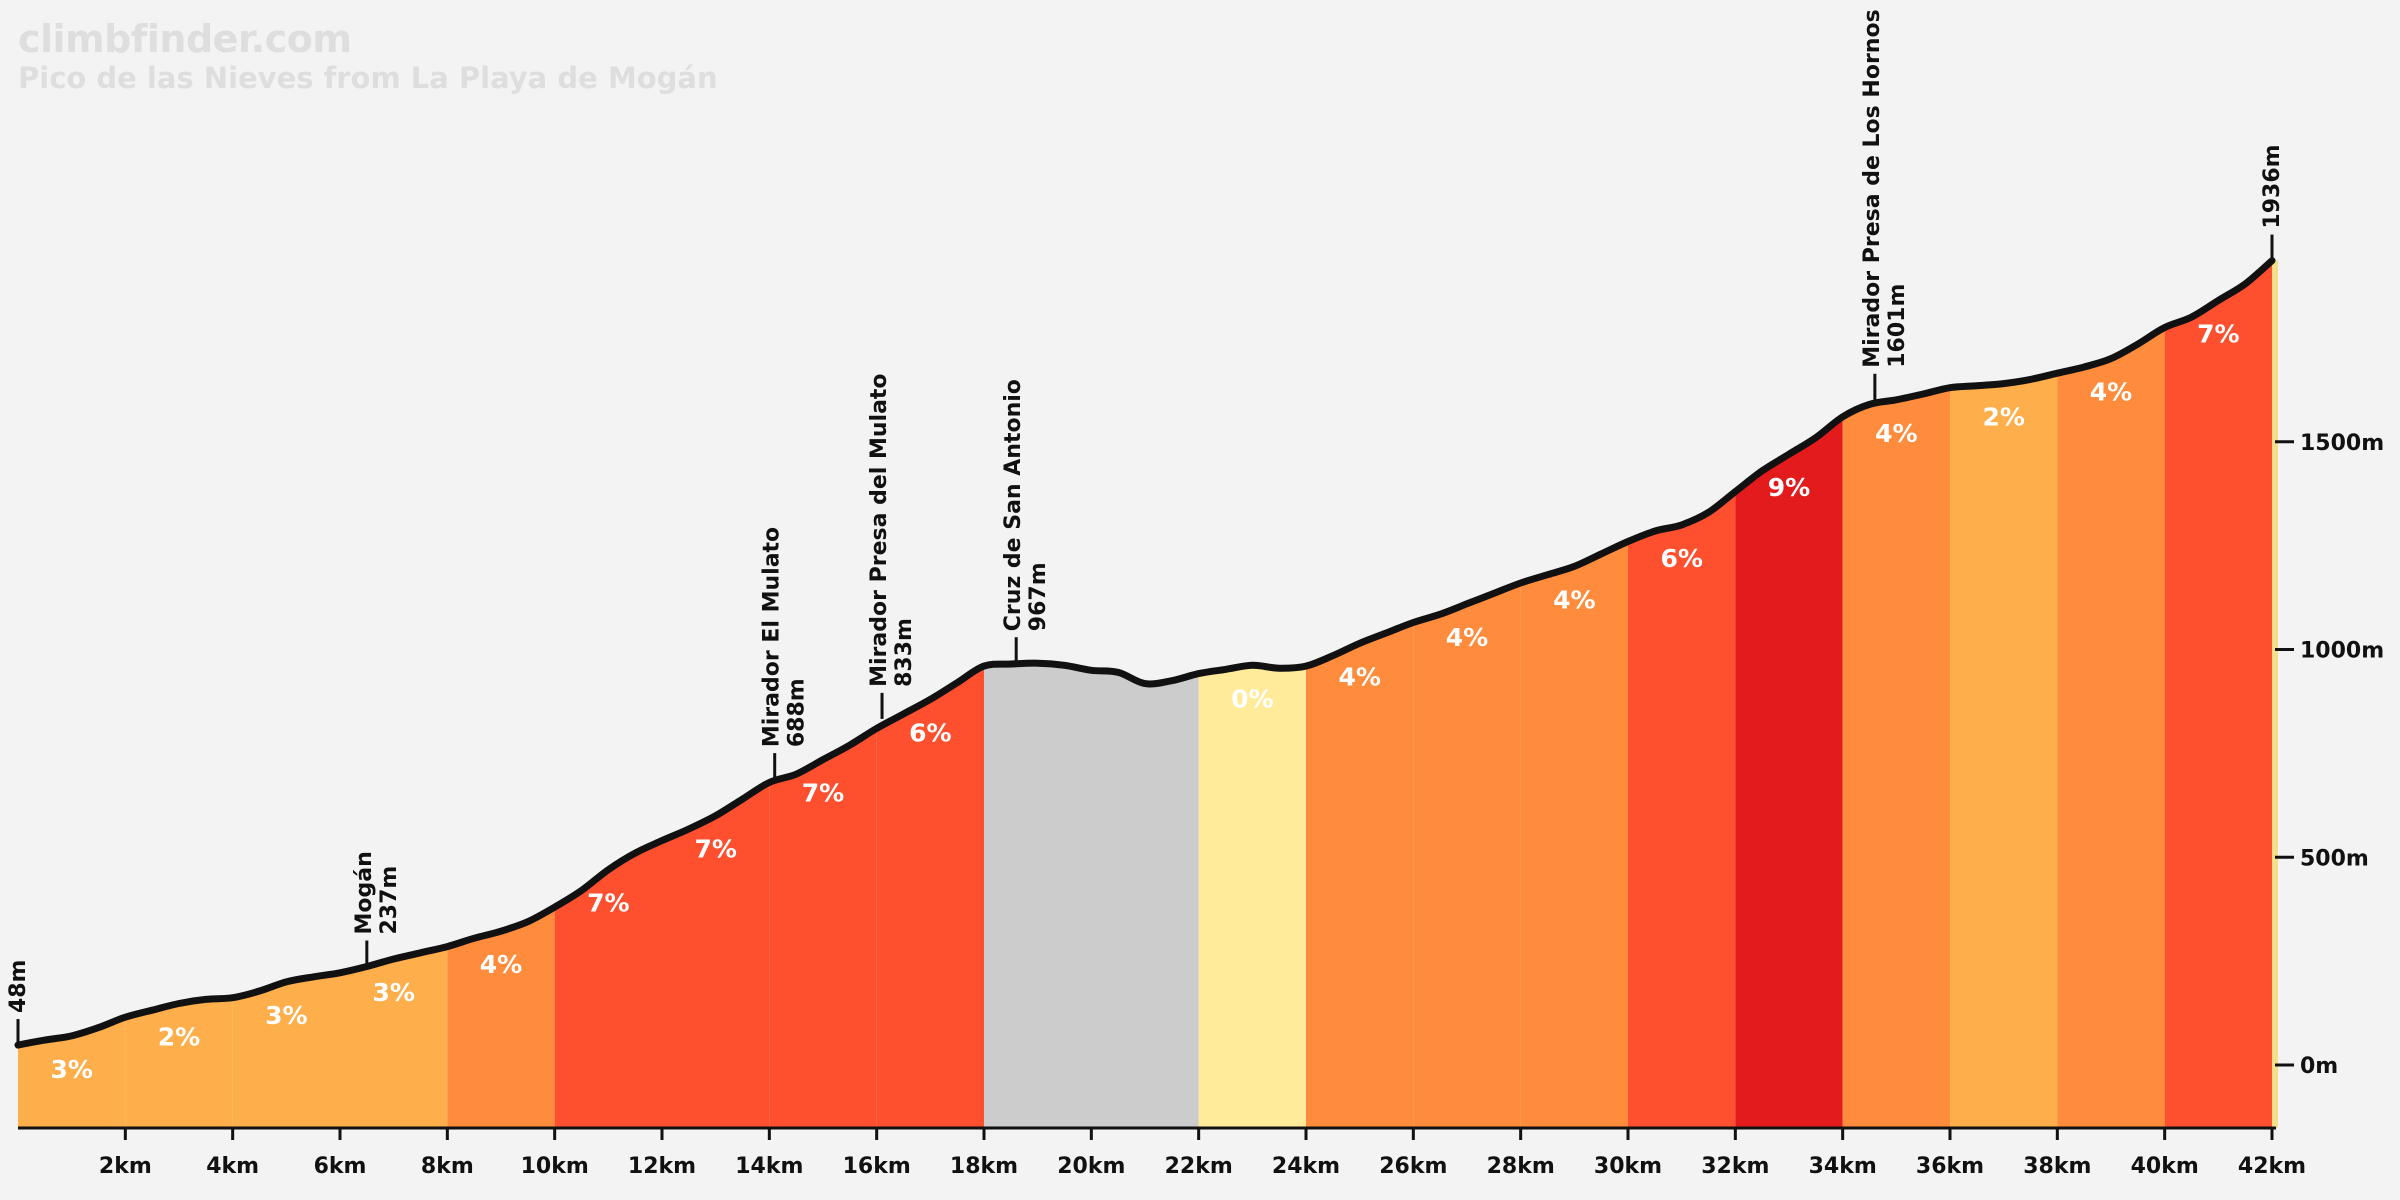  Describe the element at coordinates (2272, 1166) in the screenshot. I see `x-tick-label: 42km` at that location.